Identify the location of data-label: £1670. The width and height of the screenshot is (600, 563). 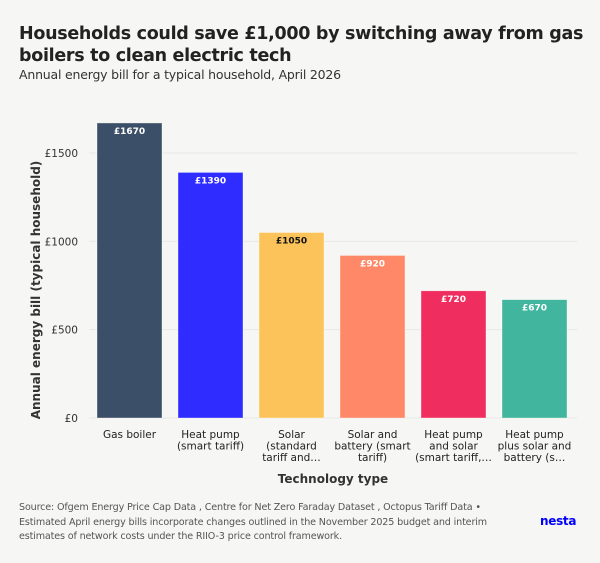
(129, 132).